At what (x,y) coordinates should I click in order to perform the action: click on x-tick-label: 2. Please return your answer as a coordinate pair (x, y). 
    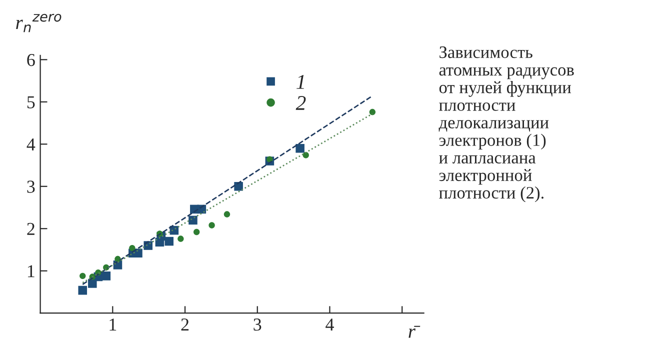
    Looking at the image, I should click on (185, 324).